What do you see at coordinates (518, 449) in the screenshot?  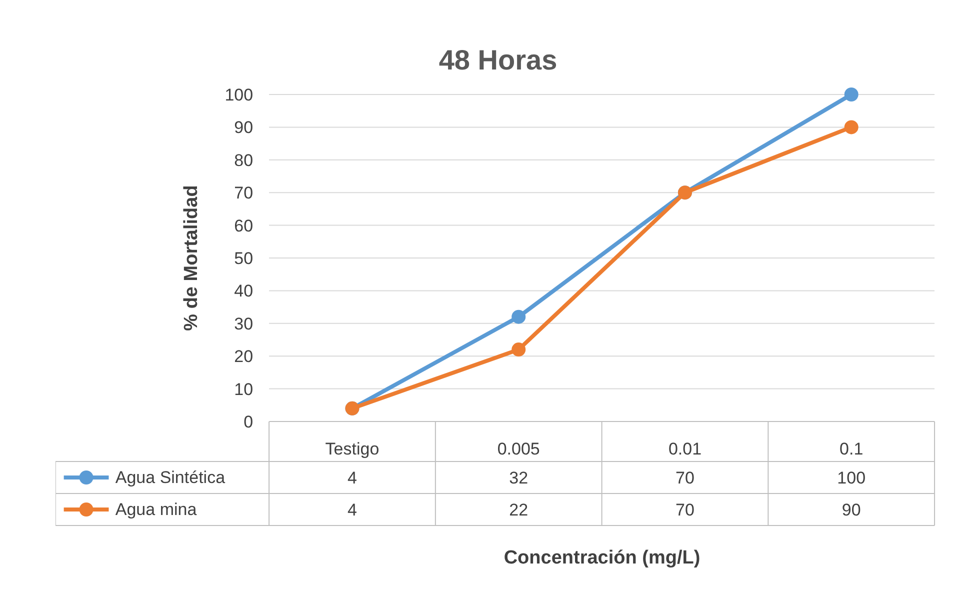 I see `x-tick-label: 0.005` at bounding box center [518, 449].